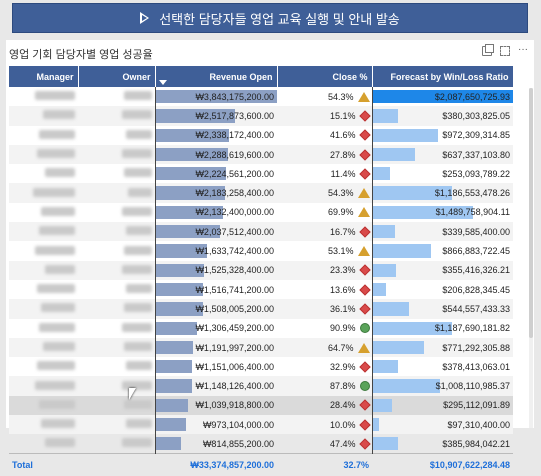 The image size is (541, 476). I want to click on table-row: ₩2,183,258,400.00 54.3% $1,186,553,478.26, so click(261, 193).